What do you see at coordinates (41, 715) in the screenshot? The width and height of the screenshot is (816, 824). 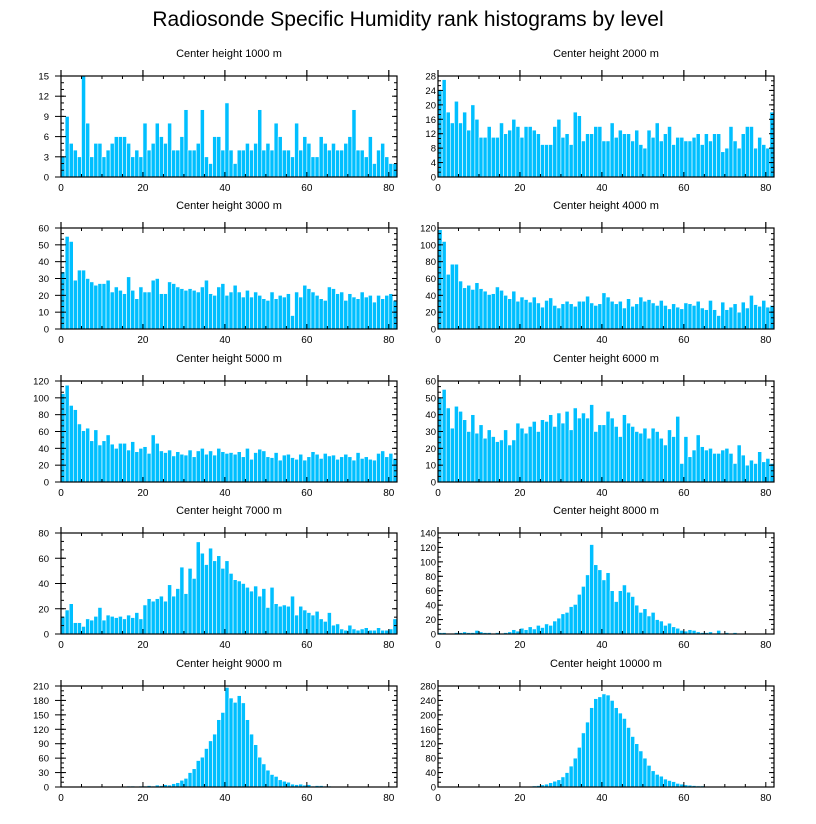 I see `y-tick-label: 150` at bounding box center [41, 715].